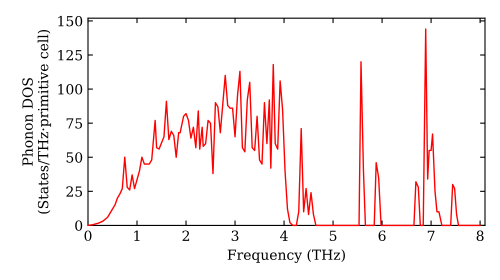 The height and width of the screenshot is (280, 500). I want to click on x-tick-label: 4, so click(284, 235).